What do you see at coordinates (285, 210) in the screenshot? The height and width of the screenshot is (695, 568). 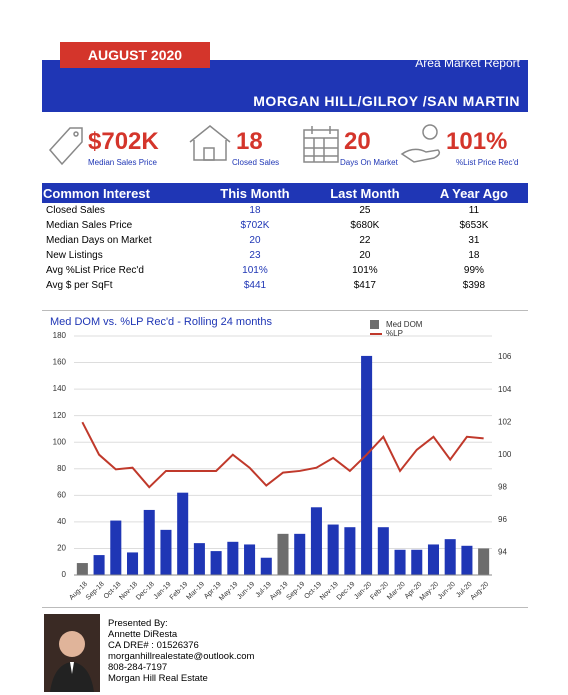 I see `table-row: Closed Sales 18 25 11` at bounding box center [285, 210].